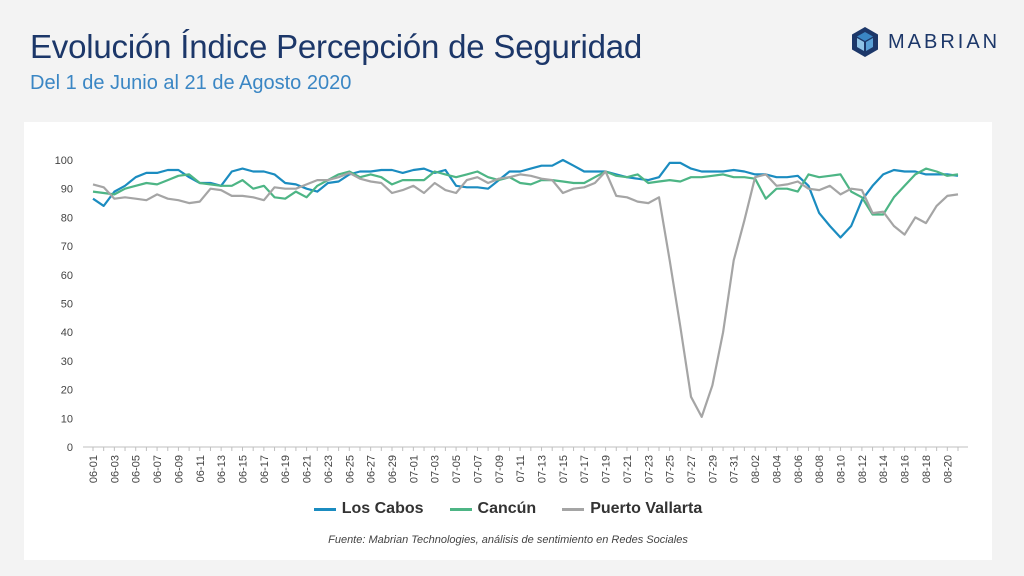 The image size is (1024, 576). Describe the element at coordinates (115, 469) in the screenshot. I see `x-tick-label: 06-03` at that location.